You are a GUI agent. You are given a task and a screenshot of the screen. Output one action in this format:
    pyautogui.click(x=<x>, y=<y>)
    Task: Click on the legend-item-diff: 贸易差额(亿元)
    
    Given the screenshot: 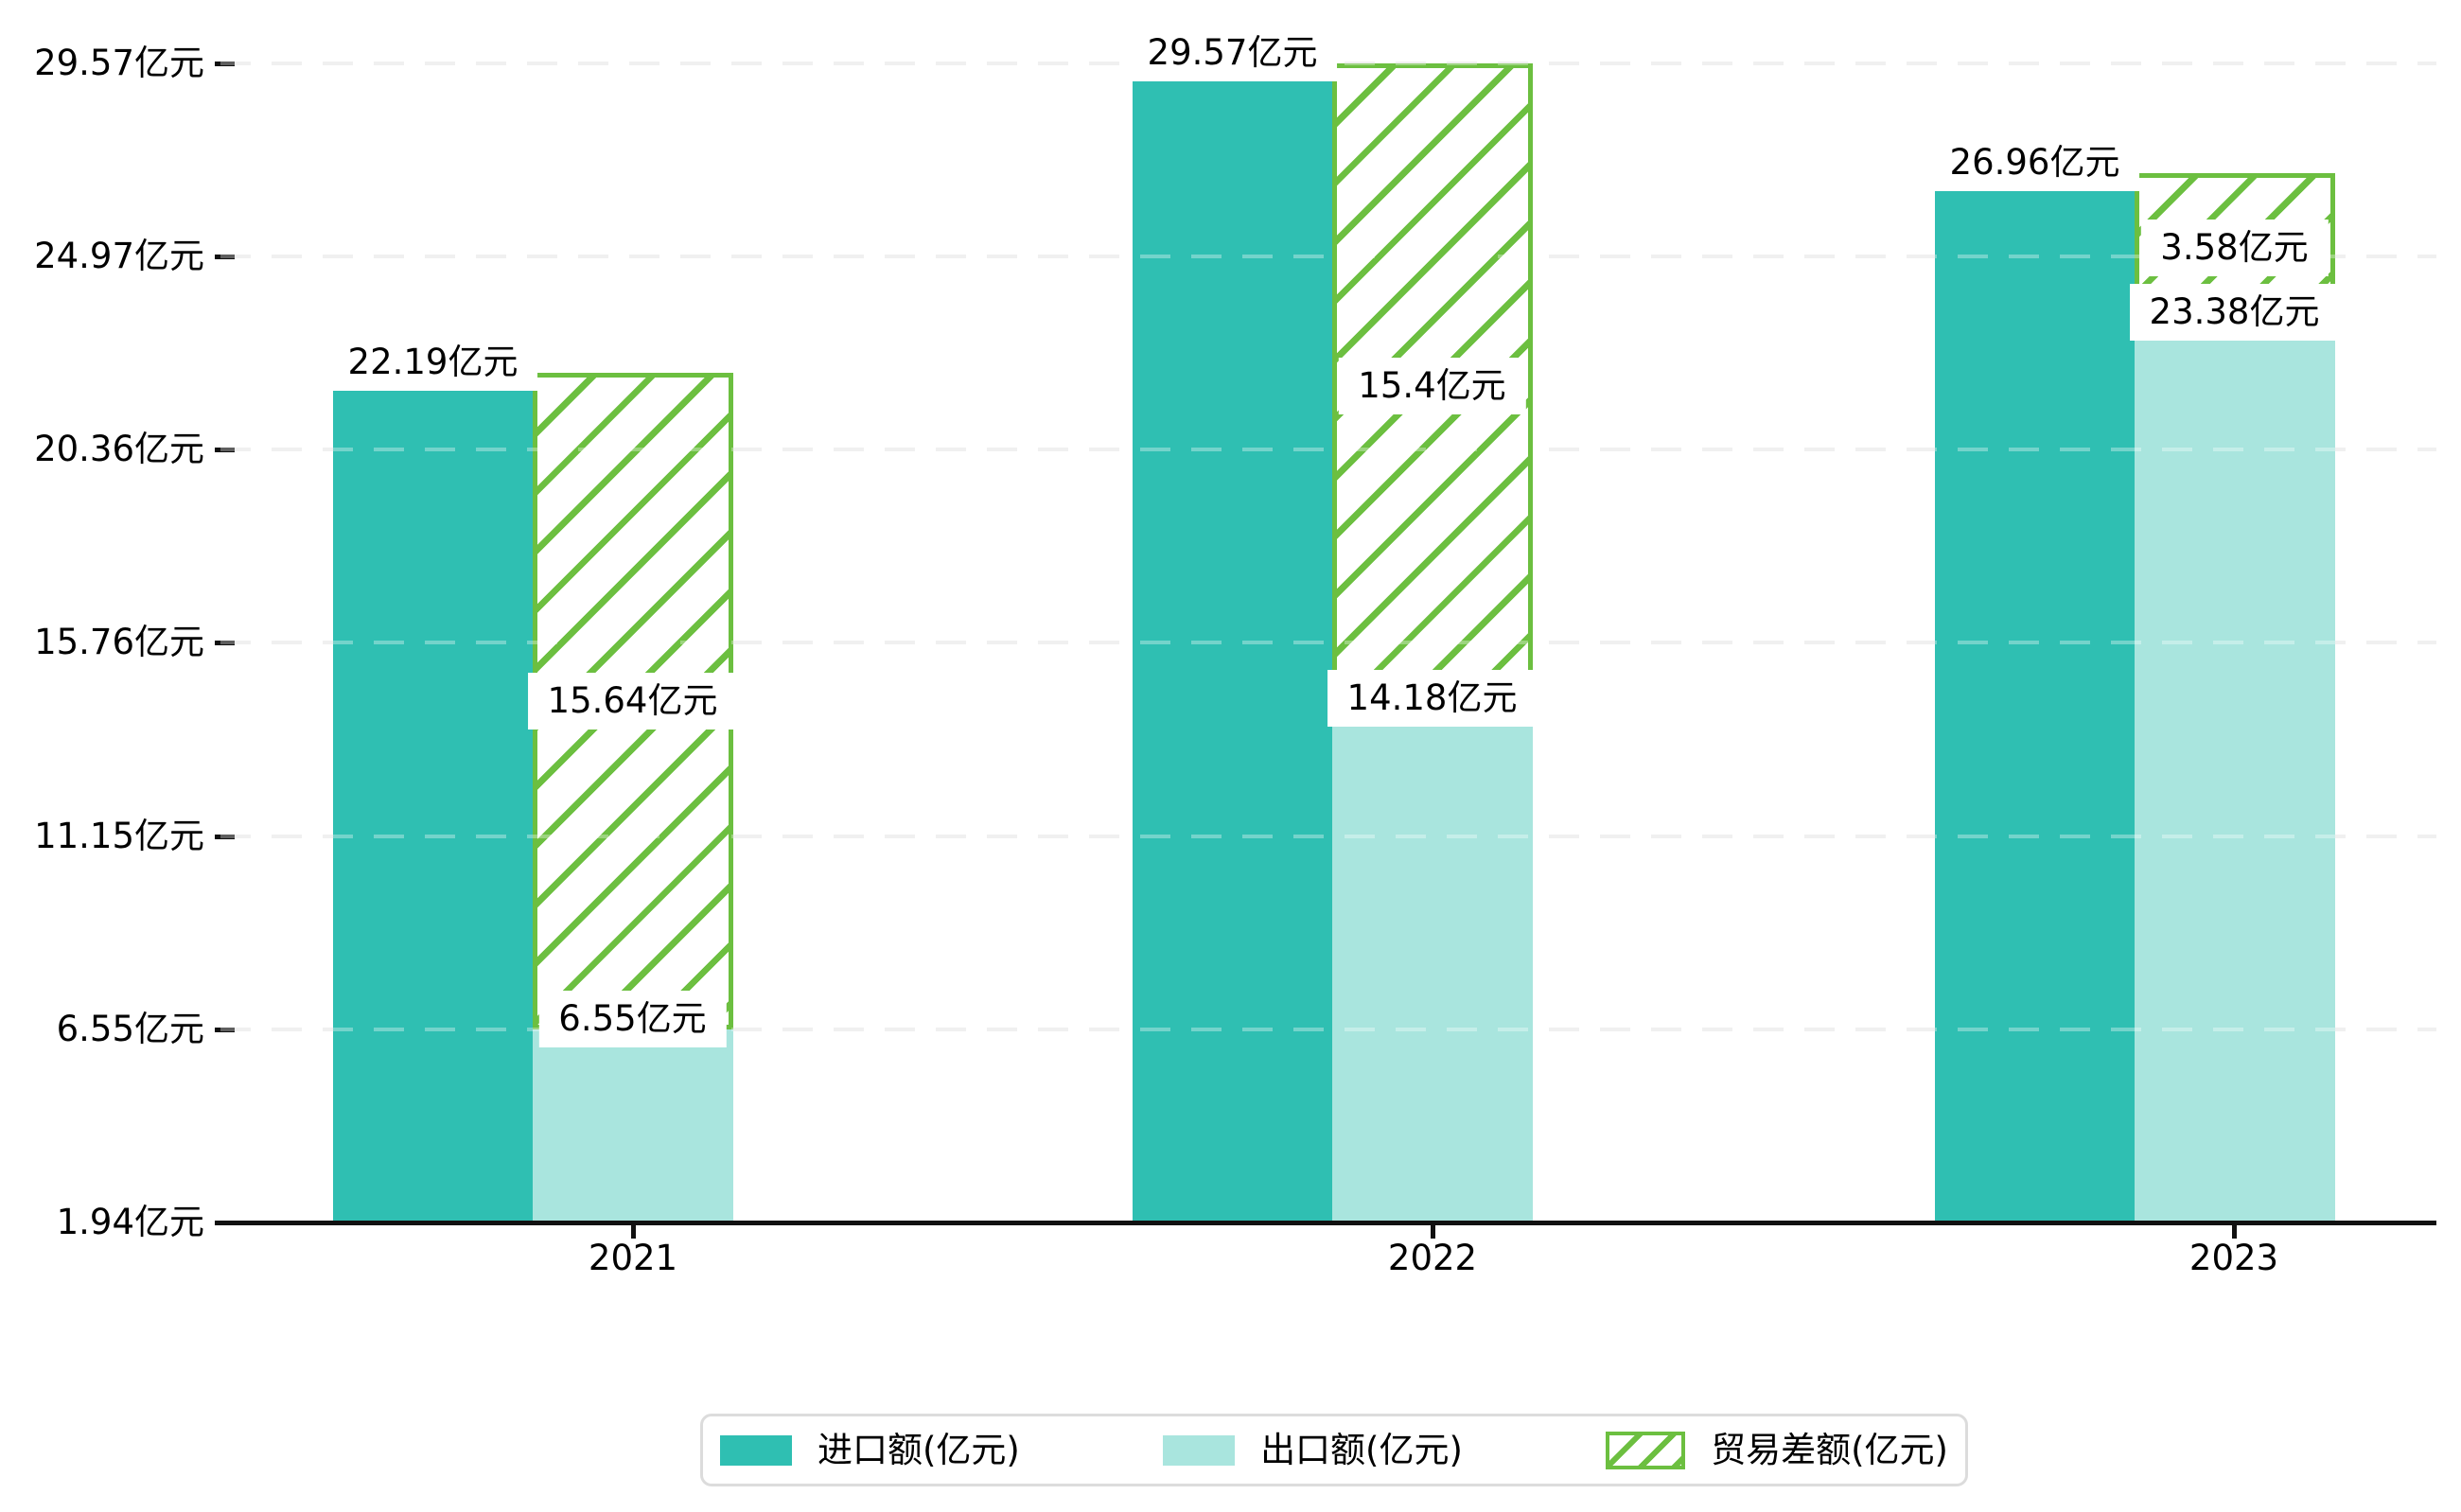 What is the action you would take?
    pyautogui.click(x=1777, y=1451)
    